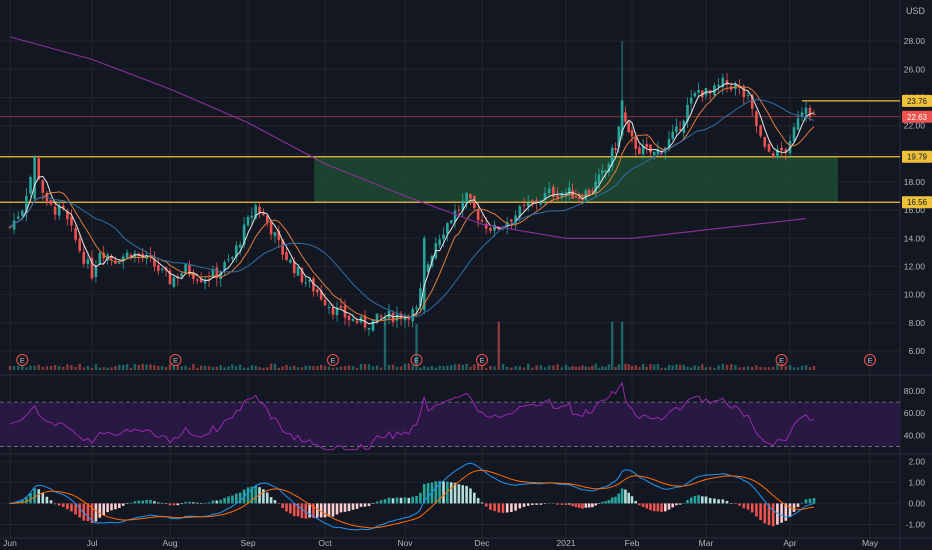 This screenshot has height=550, width=932. Describe the element at coordinates (917, 117) in the screenshot. I see `last-price-label: 22.63` at that location.